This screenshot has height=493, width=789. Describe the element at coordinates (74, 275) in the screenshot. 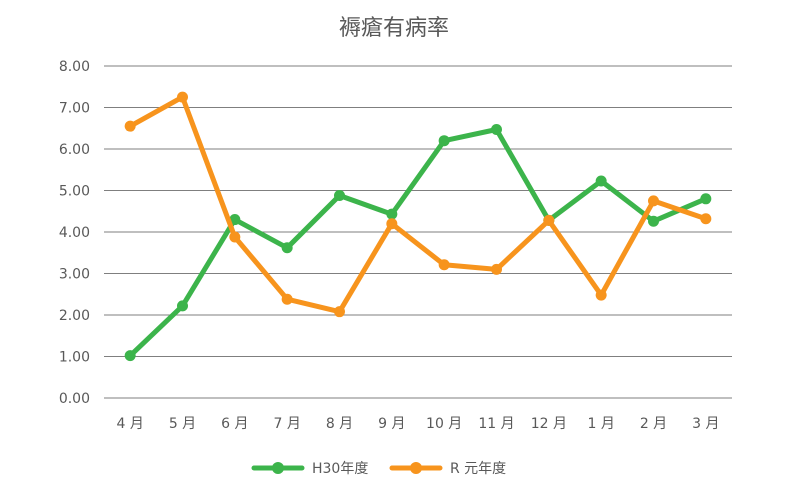

I see `y-tick-label: 3.00` at that location.